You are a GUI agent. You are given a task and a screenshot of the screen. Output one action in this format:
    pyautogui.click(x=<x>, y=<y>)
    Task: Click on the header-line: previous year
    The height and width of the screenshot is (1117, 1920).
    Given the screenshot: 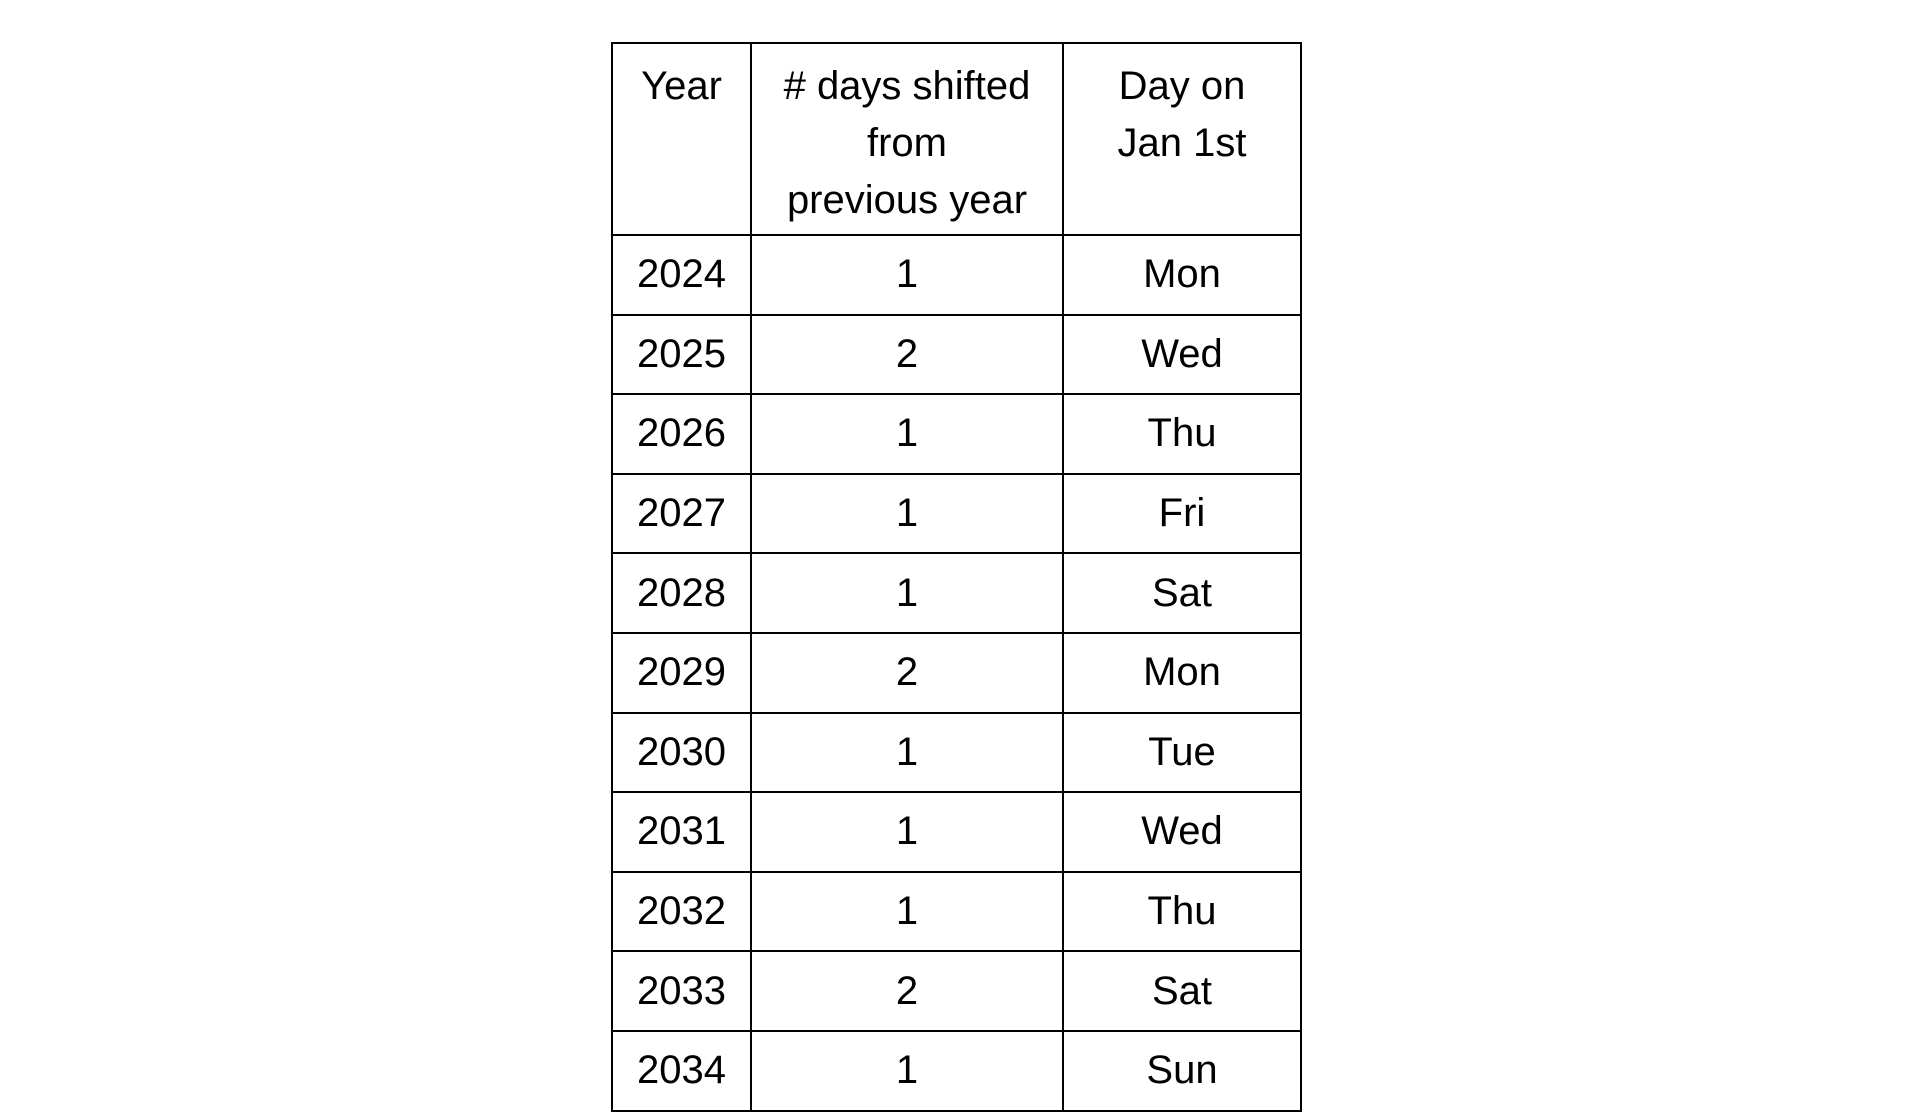 What is the action you would take?
    pyautogui.click(x=907, y=200)
    